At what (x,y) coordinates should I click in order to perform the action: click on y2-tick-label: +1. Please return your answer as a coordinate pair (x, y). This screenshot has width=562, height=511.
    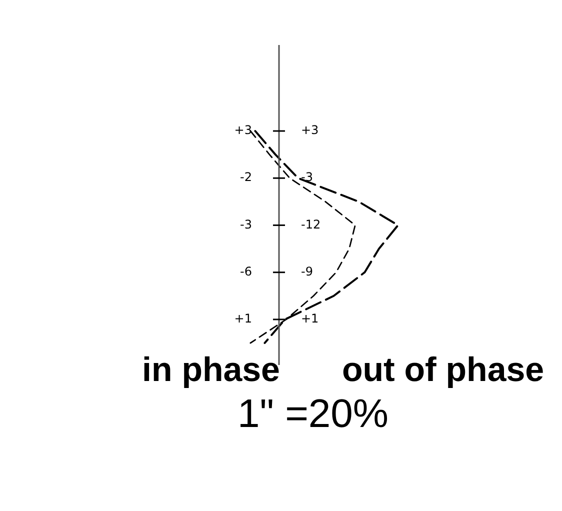
    Looking at the image, I should click on (310, 319).